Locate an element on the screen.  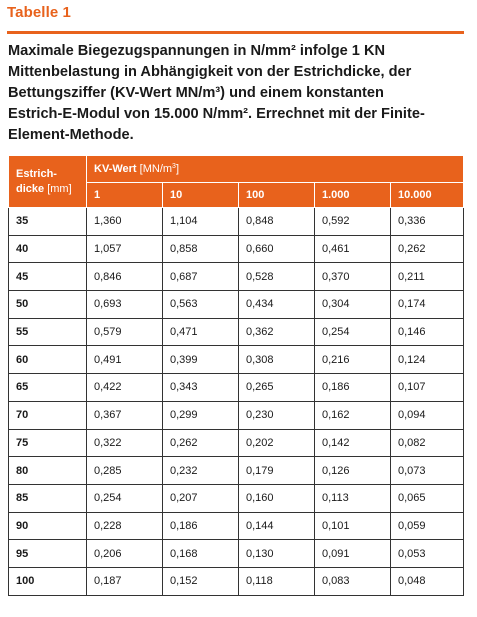
table-cell: 0,126 is located at coordinates (352, 470).